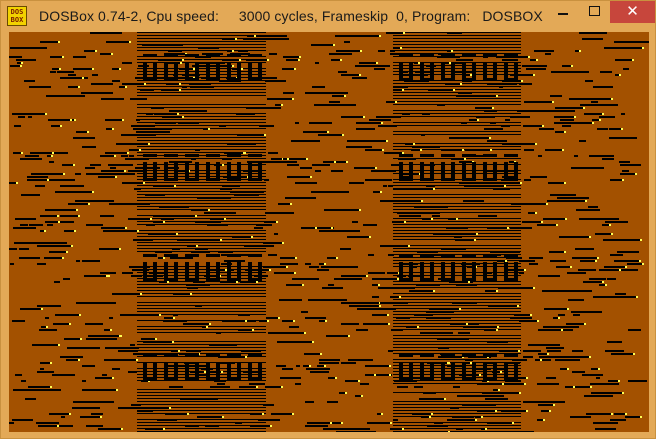 This screenshot has height=439, width=656. Describe the element at coordinates (632, 12) in the screenshot. I see `close-button: ✕` at that location.